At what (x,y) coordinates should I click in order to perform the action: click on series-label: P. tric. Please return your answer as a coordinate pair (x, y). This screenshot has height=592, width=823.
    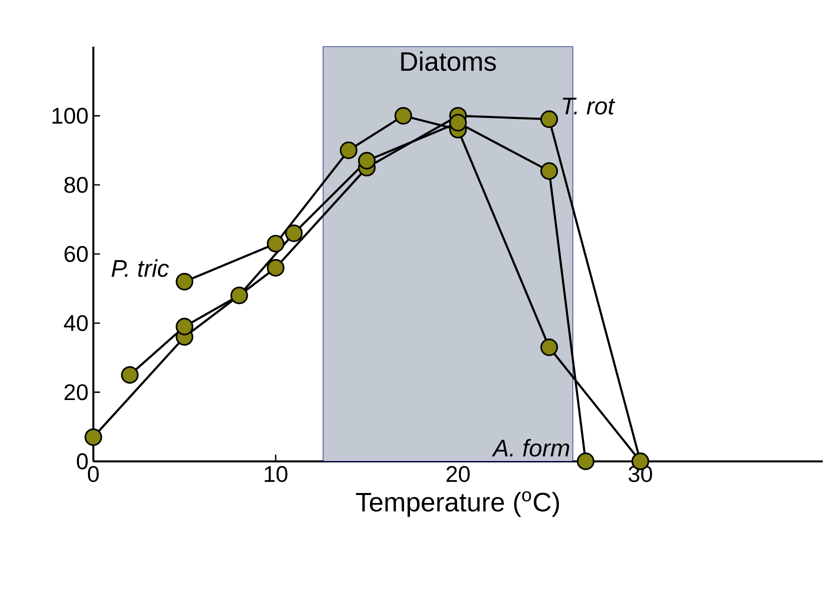
    Looking at the image, I should click on (140, 268).